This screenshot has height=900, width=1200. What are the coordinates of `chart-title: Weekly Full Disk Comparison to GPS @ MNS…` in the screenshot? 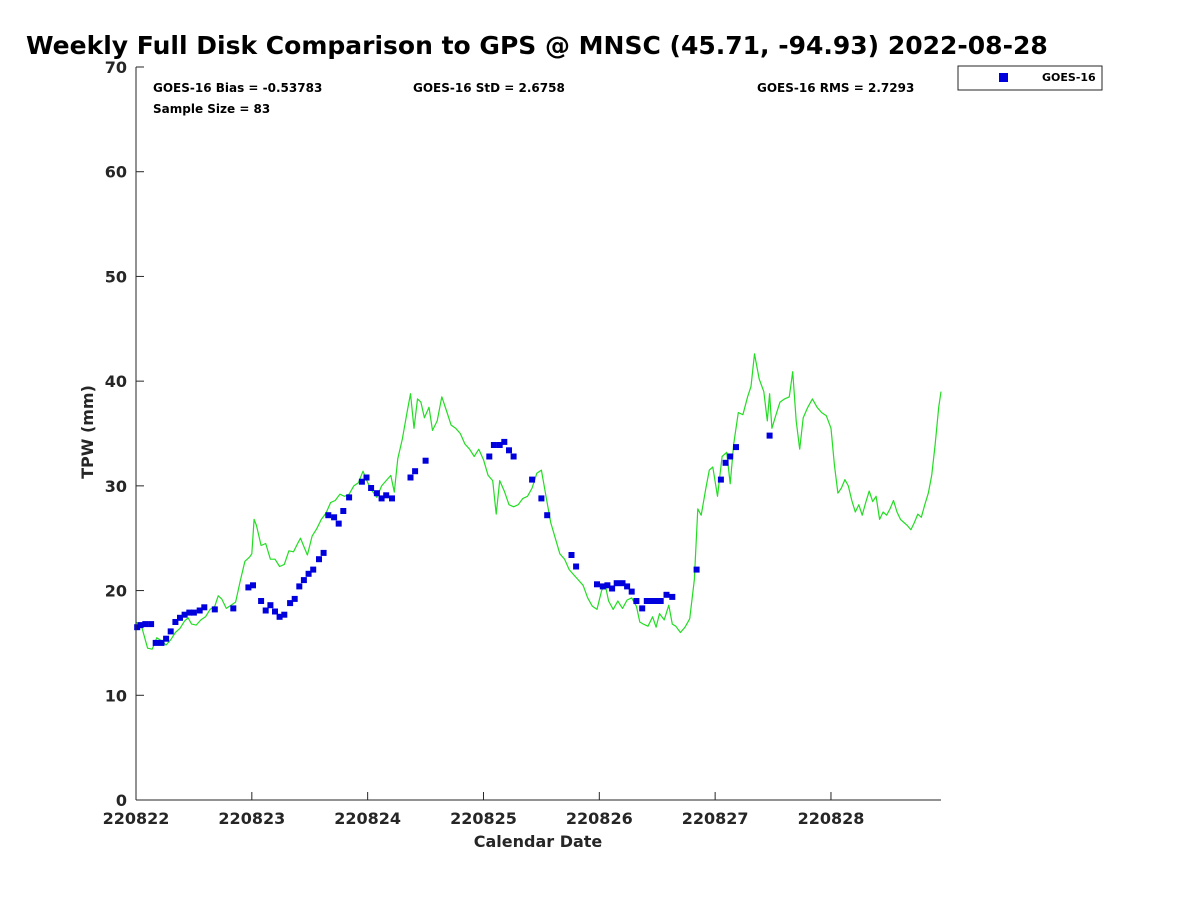 It's located at (537, 45).